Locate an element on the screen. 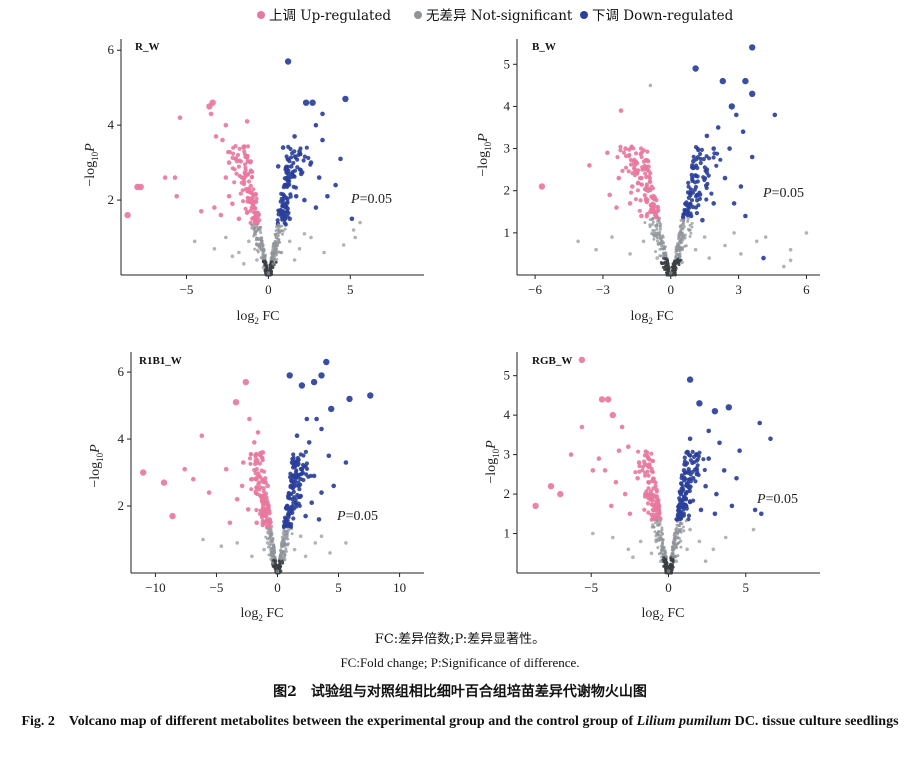  legend-up-dot is located at coordinates (261, 15).